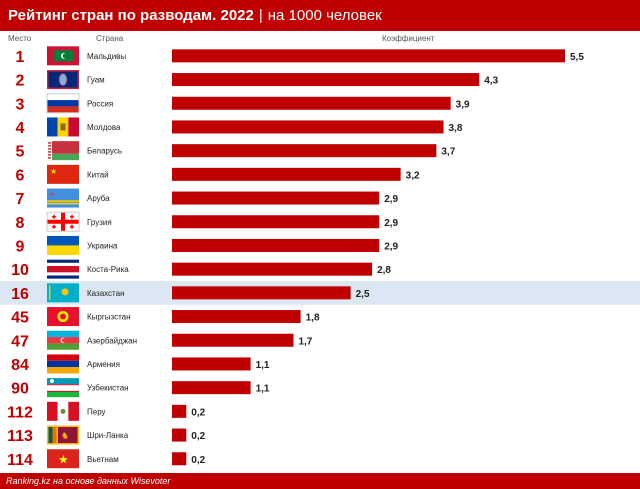 This screenshot has width=640, height=489. What do you see at coordinates (98, 198) in the screenshot?
I see `country-label: Аруба` at bounding box center [98, 198].